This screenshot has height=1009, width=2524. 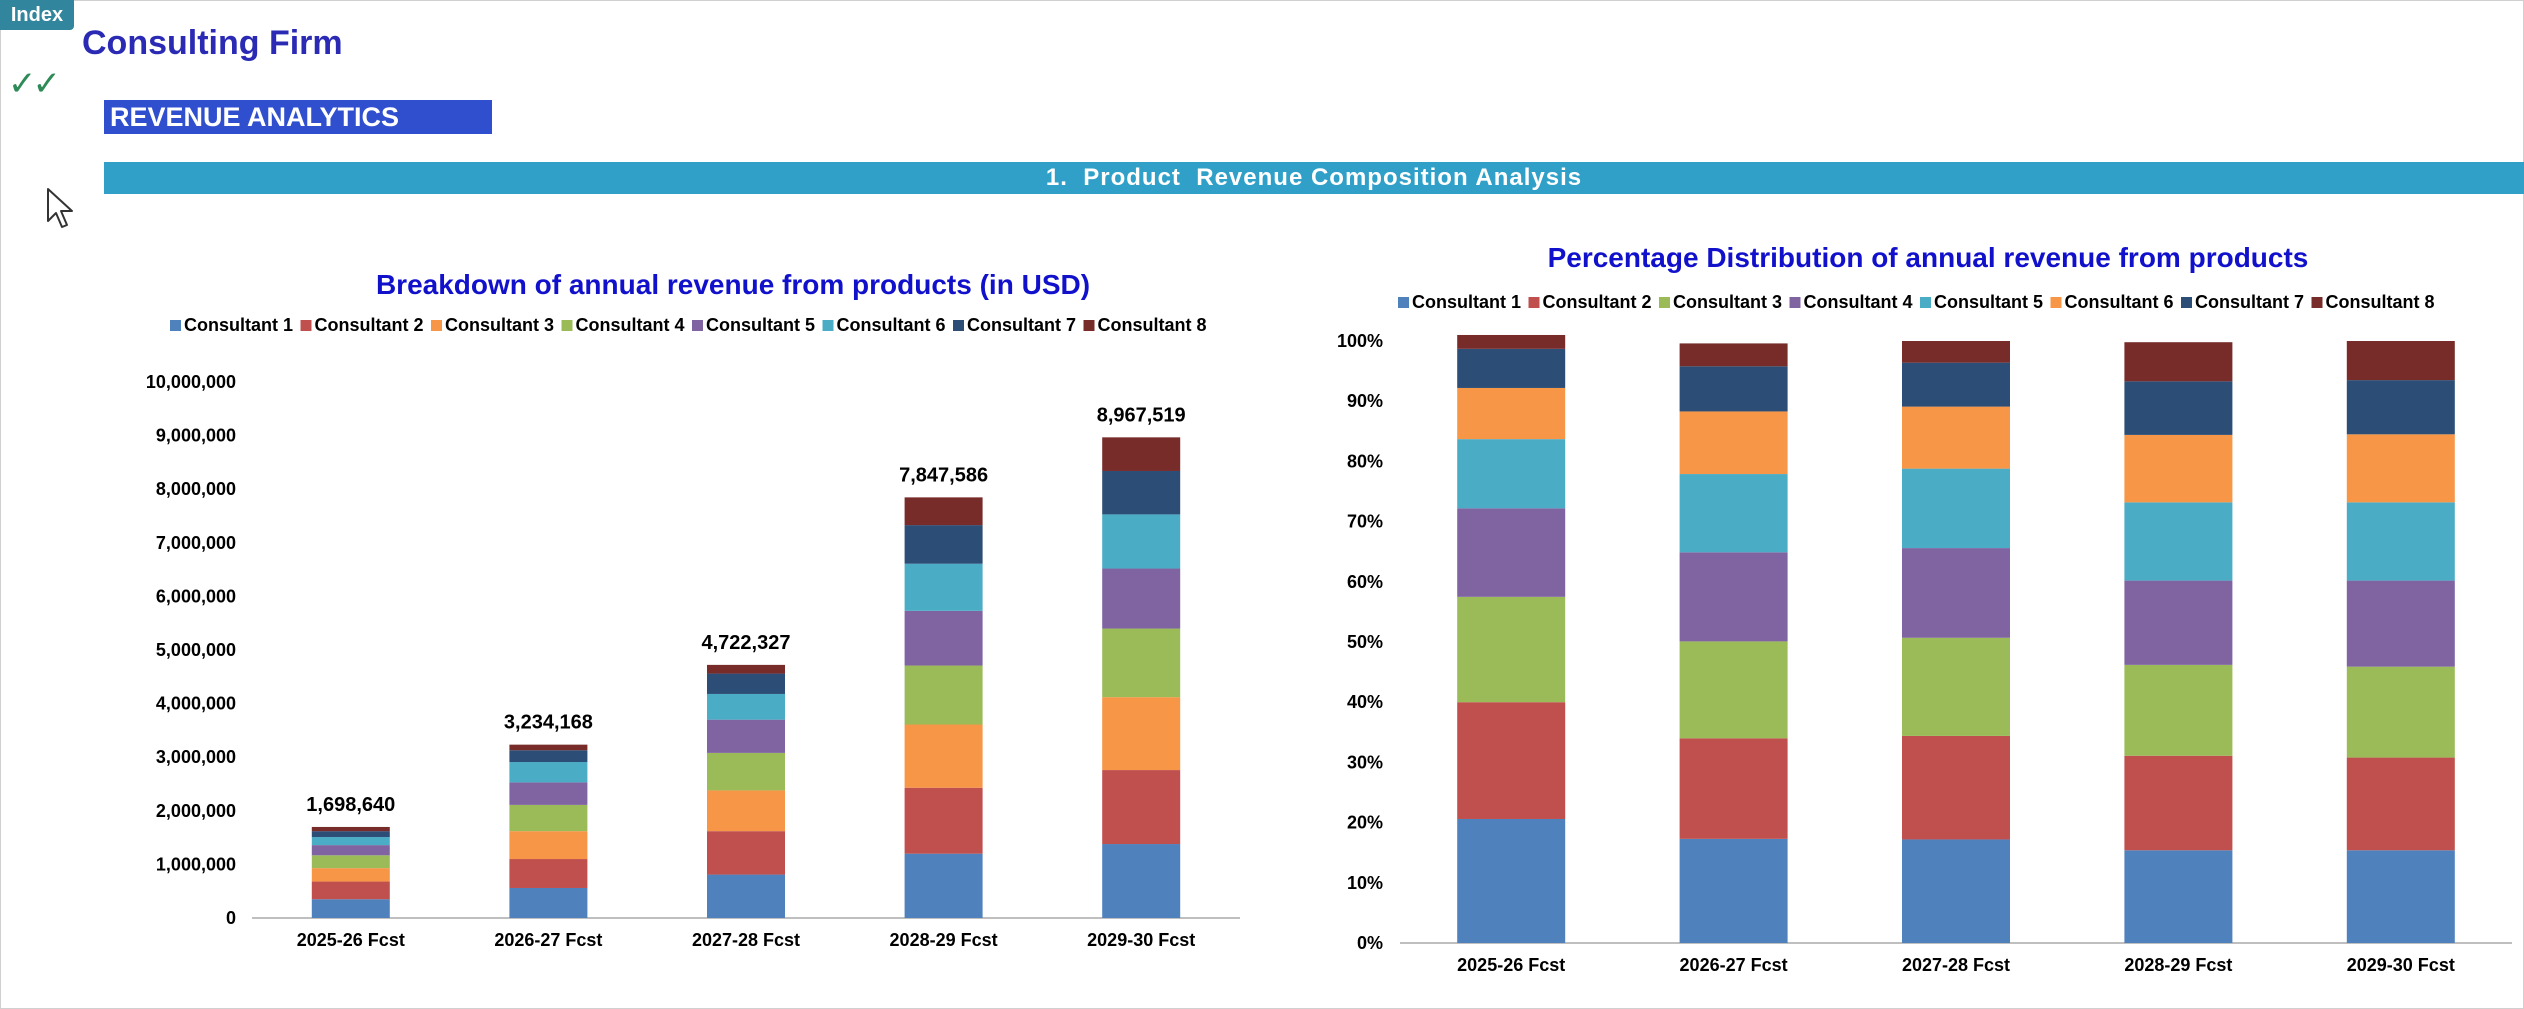 I want to click on y-tick-label: 40%, so click(x=1365, y=702).